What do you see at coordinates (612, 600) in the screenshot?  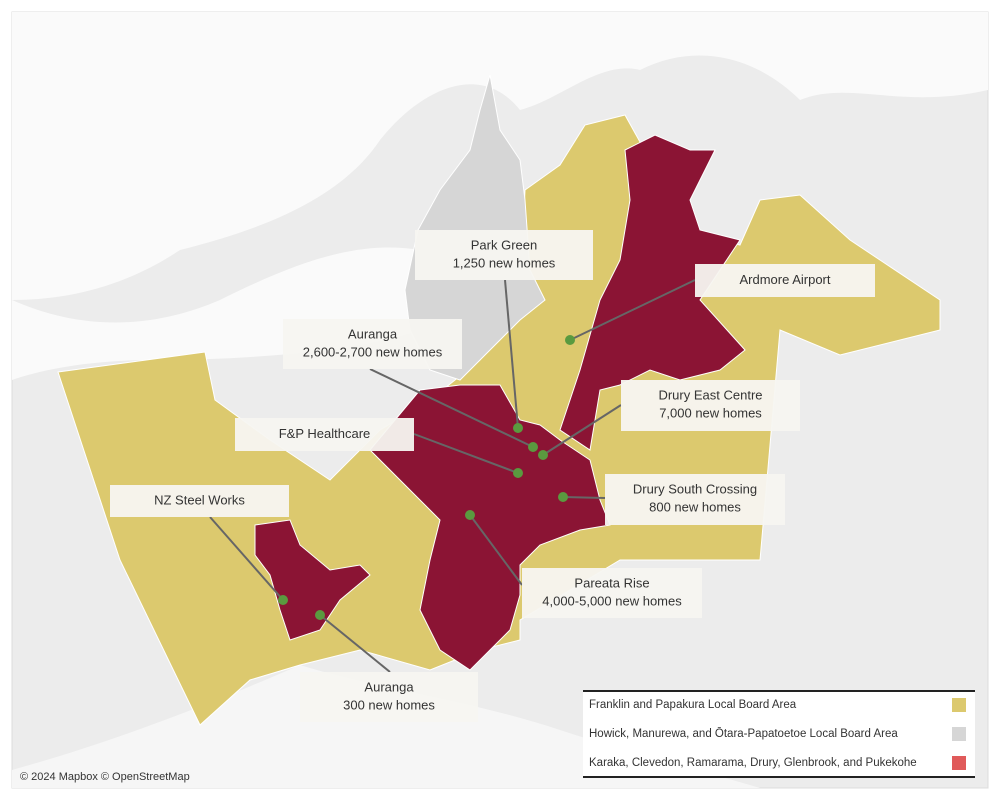 I see `callout-detail: 4,000-5,000 new homes` at bounding box center [612, 600].